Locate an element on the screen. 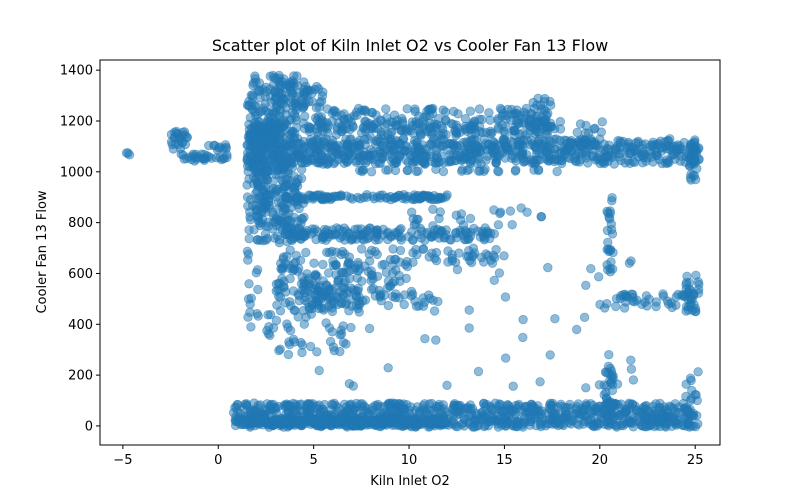 The height and width of the screenshot is (500, 800). y-tick-label: 0 is located at coordinates (89, 426).